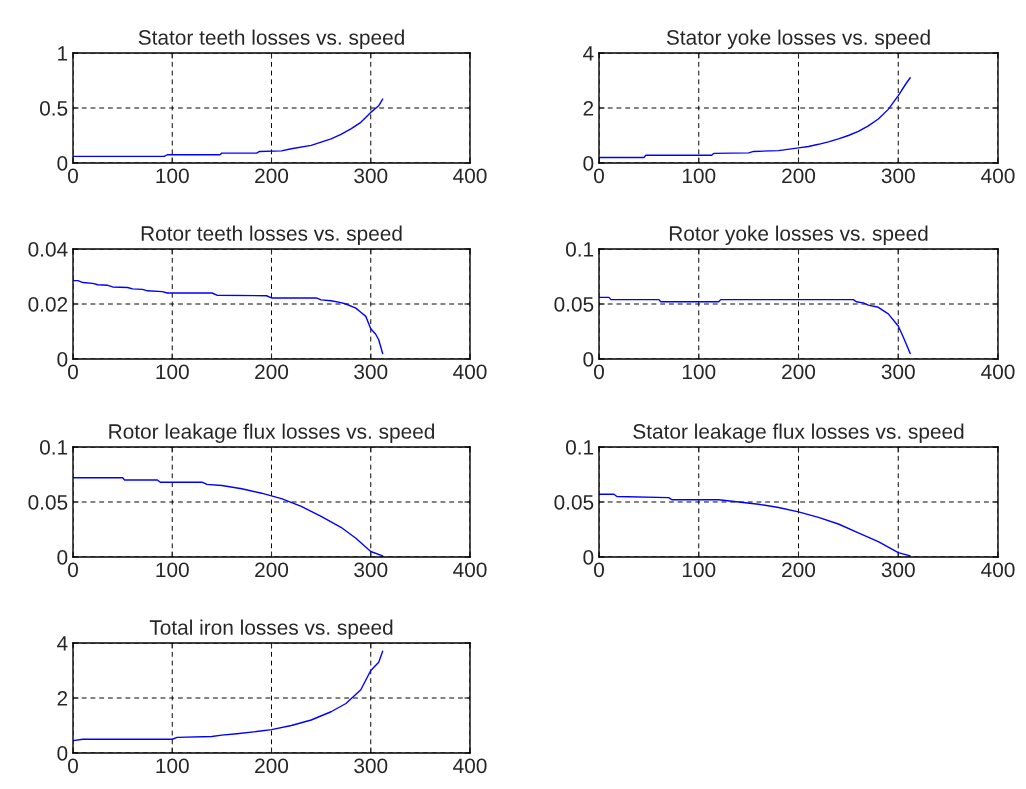 This screenshot has width=1026, height=789. Describe the element at coordinates (271, 235) in the screenshot. I see `chart-title: Rotor teeth losses vs. speed` at that location.